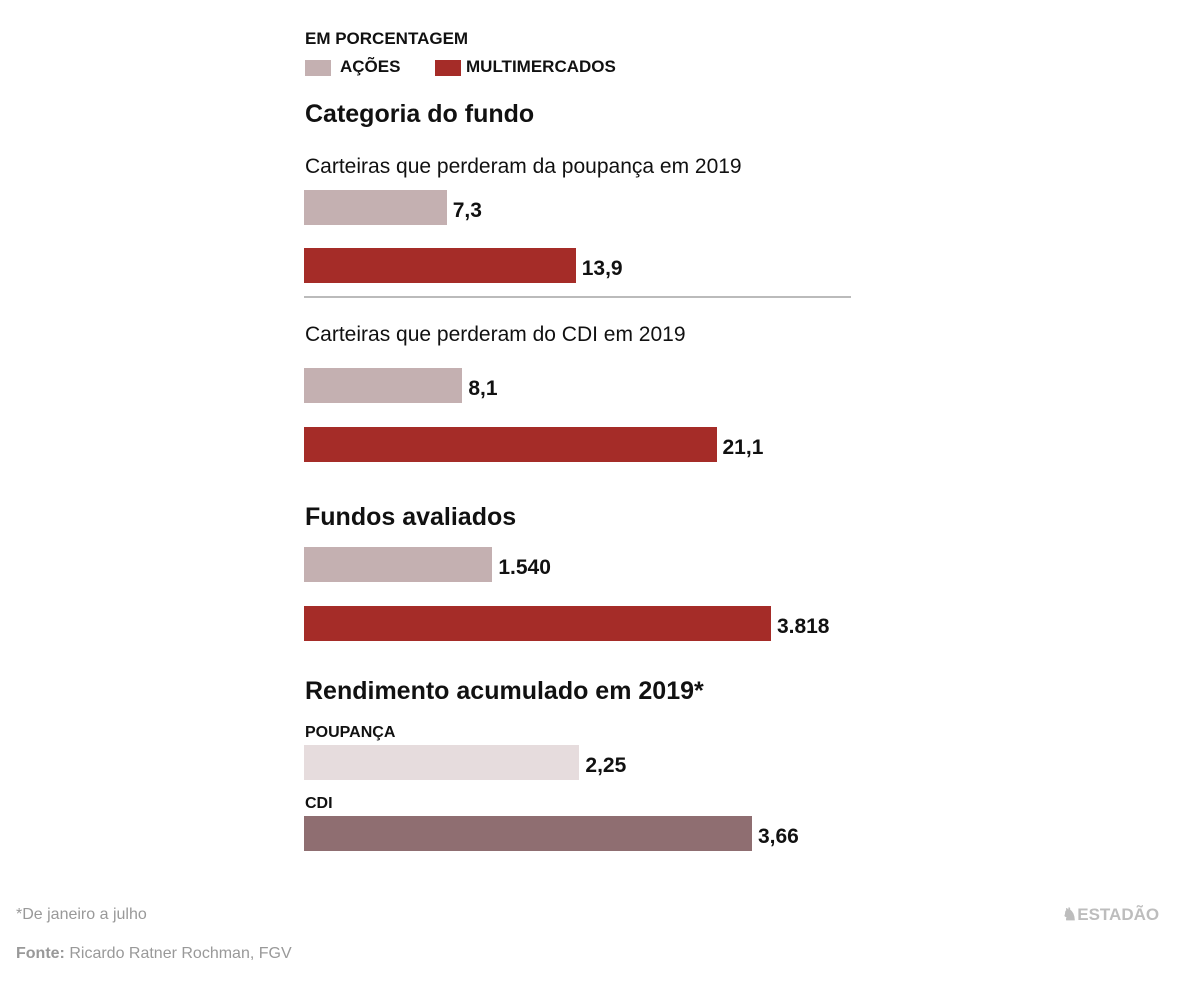 The height and width of the screenshot is (999, 1200). I want to click on source: Fonte: Ricardo Ratner Rochman, FGV, so click(154, 954).